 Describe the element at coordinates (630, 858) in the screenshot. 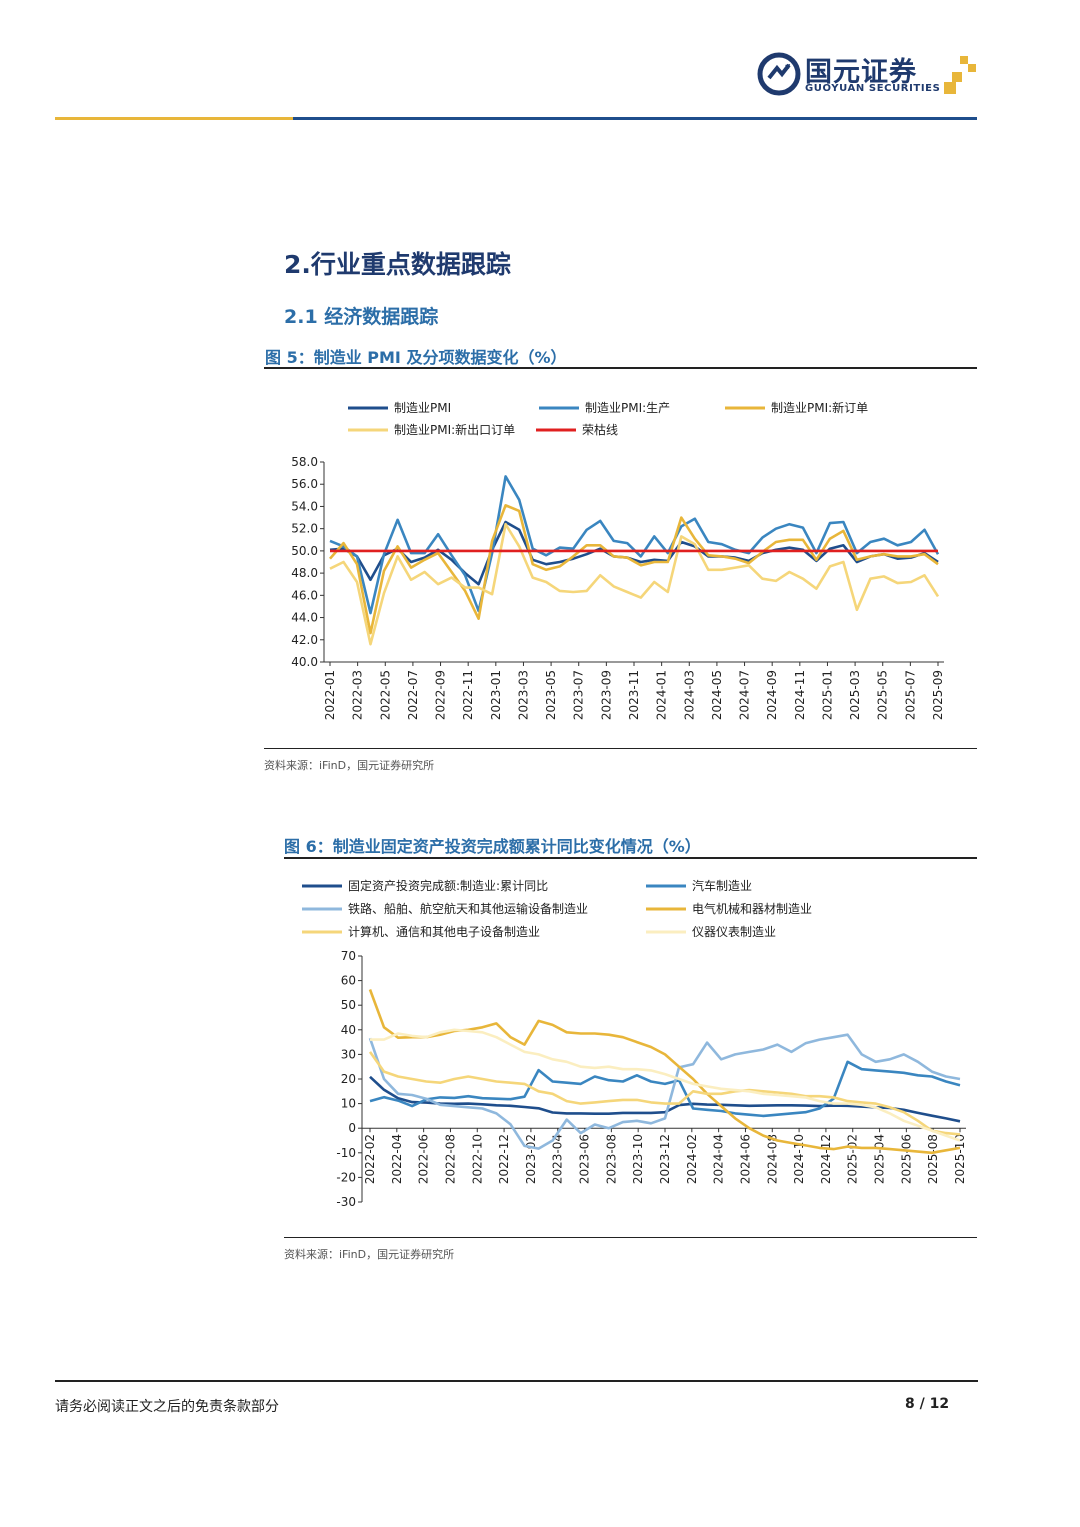

I see `figure6-top-rule` at that location.